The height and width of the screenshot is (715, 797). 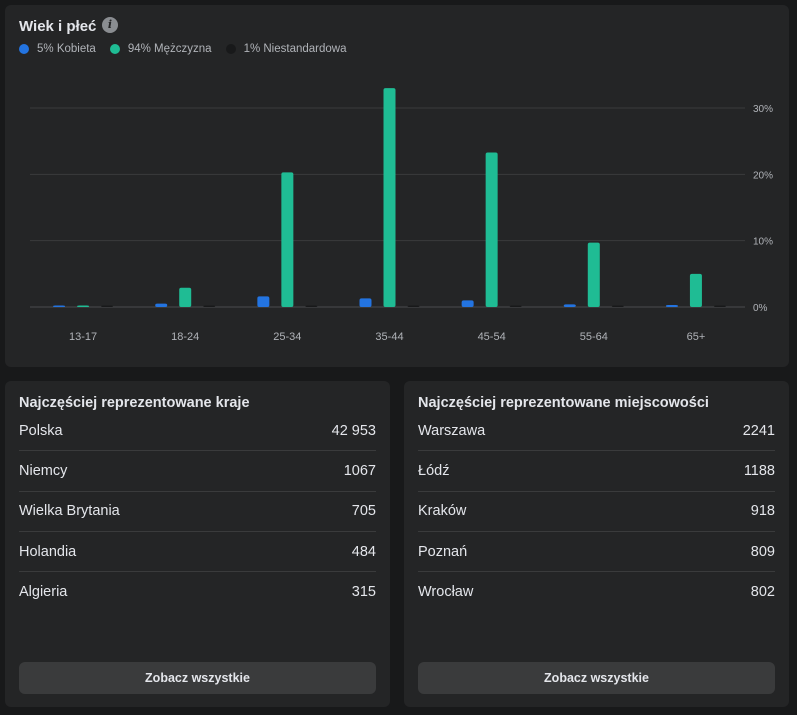 I want to click on country-count: 42 953, so click(x=353, y=430).